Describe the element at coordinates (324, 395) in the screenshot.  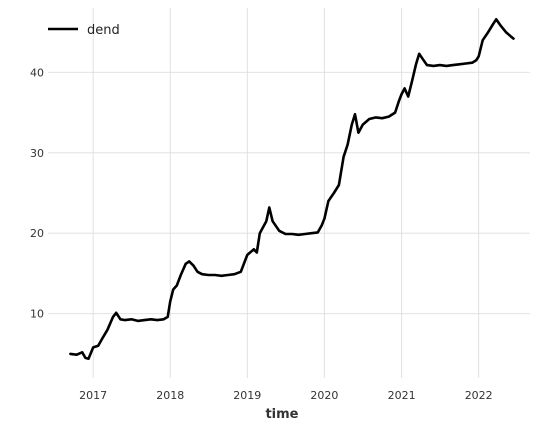
I see `x-tick-label: 2020` at that location.